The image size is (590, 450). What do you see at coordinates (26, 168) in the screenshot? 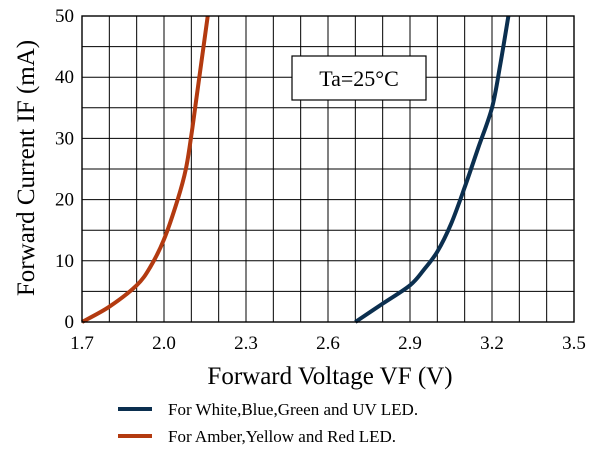
I see `y-axis-title: Forward Current IF (mA)` at bounding box center [26, 168].